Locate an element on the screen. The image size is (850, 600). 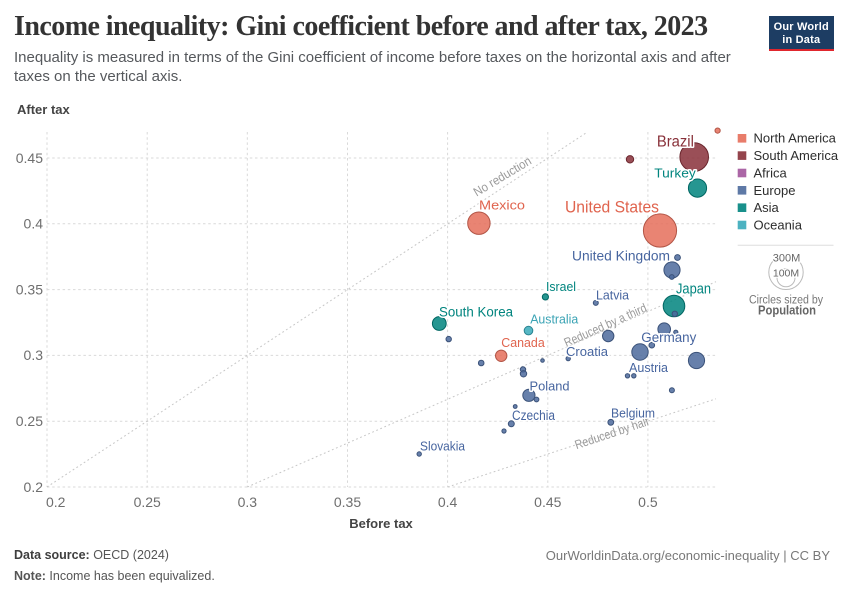
svg-text: Turkey is located at coordinates (675, 172).